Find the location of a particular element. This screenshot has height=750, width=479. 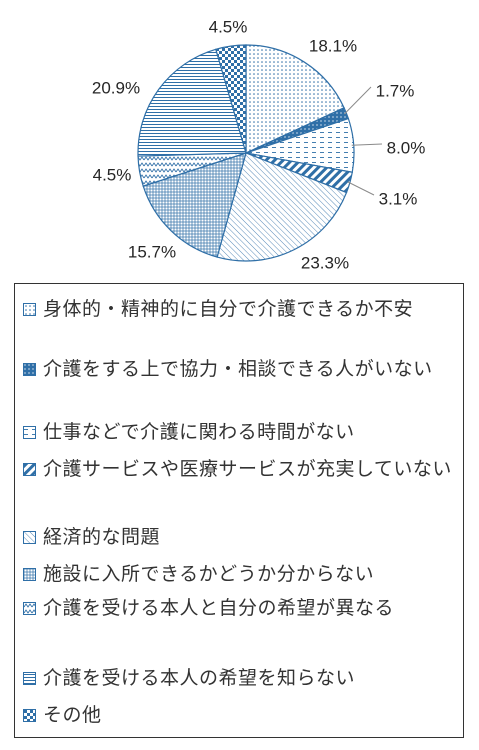

legend-label: 仕事などで介護に関わる時間がない is located at coordinates (199, 432).